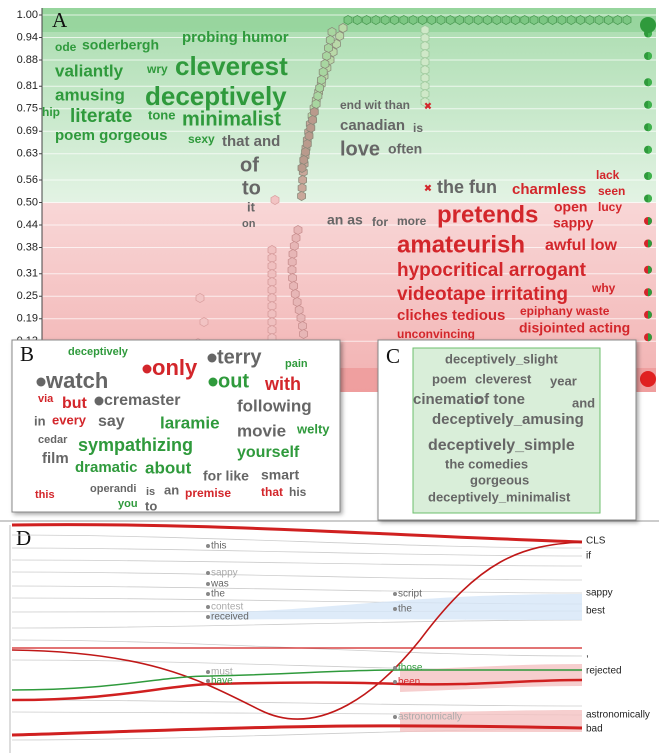 The height and width of the screenshot is (753, 659). Describe the element at coordinates (298, 492) in the screenshot. I see `word: his` at that location.